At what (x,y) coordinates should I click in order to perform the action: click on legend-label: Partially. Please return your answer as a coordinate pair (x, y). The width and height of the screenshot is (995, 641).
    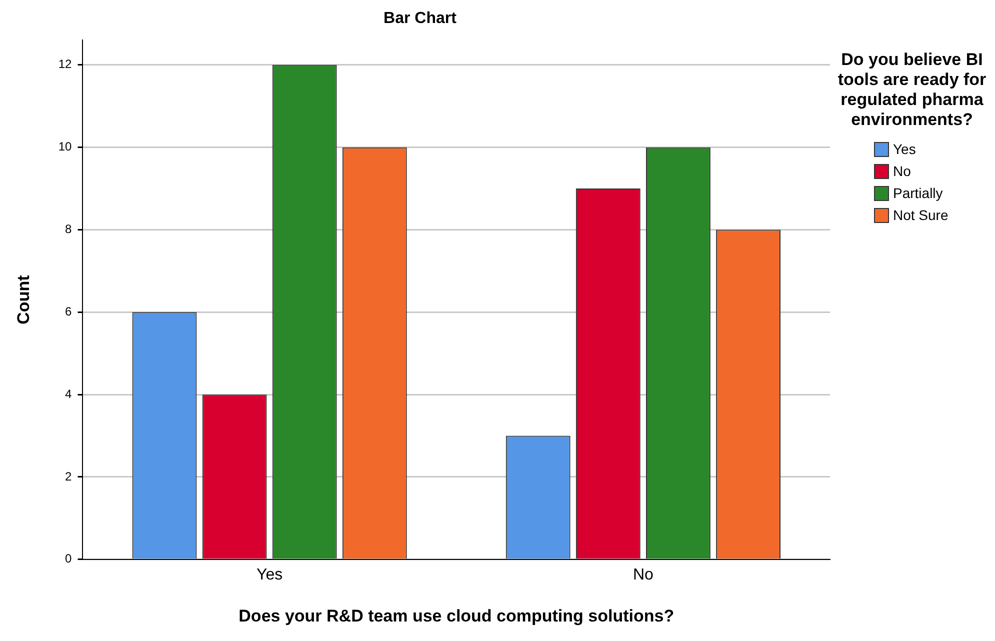
    Looking at the image, I should click on (918, 193).